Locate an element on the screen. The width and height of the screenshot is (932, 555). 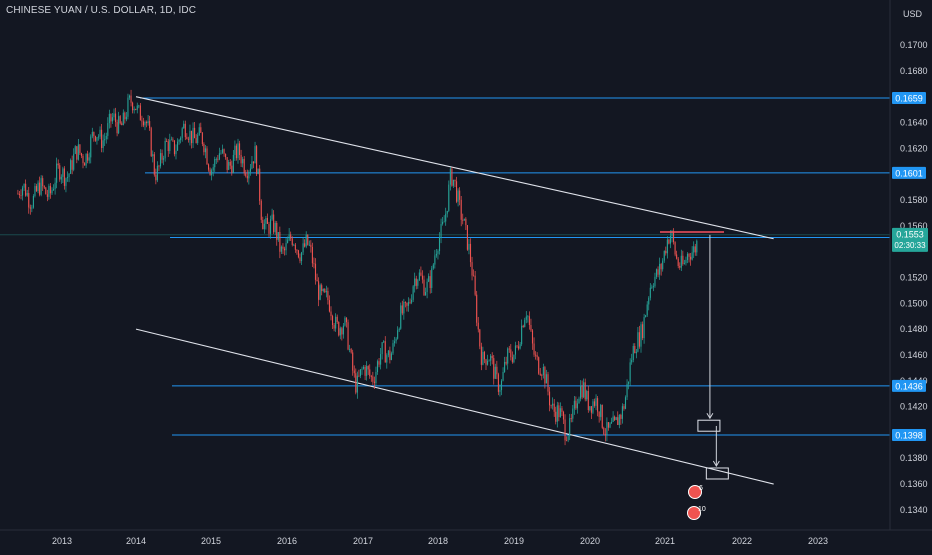
level-badge-label: 0.1601 is located at coordinates (909, 173).